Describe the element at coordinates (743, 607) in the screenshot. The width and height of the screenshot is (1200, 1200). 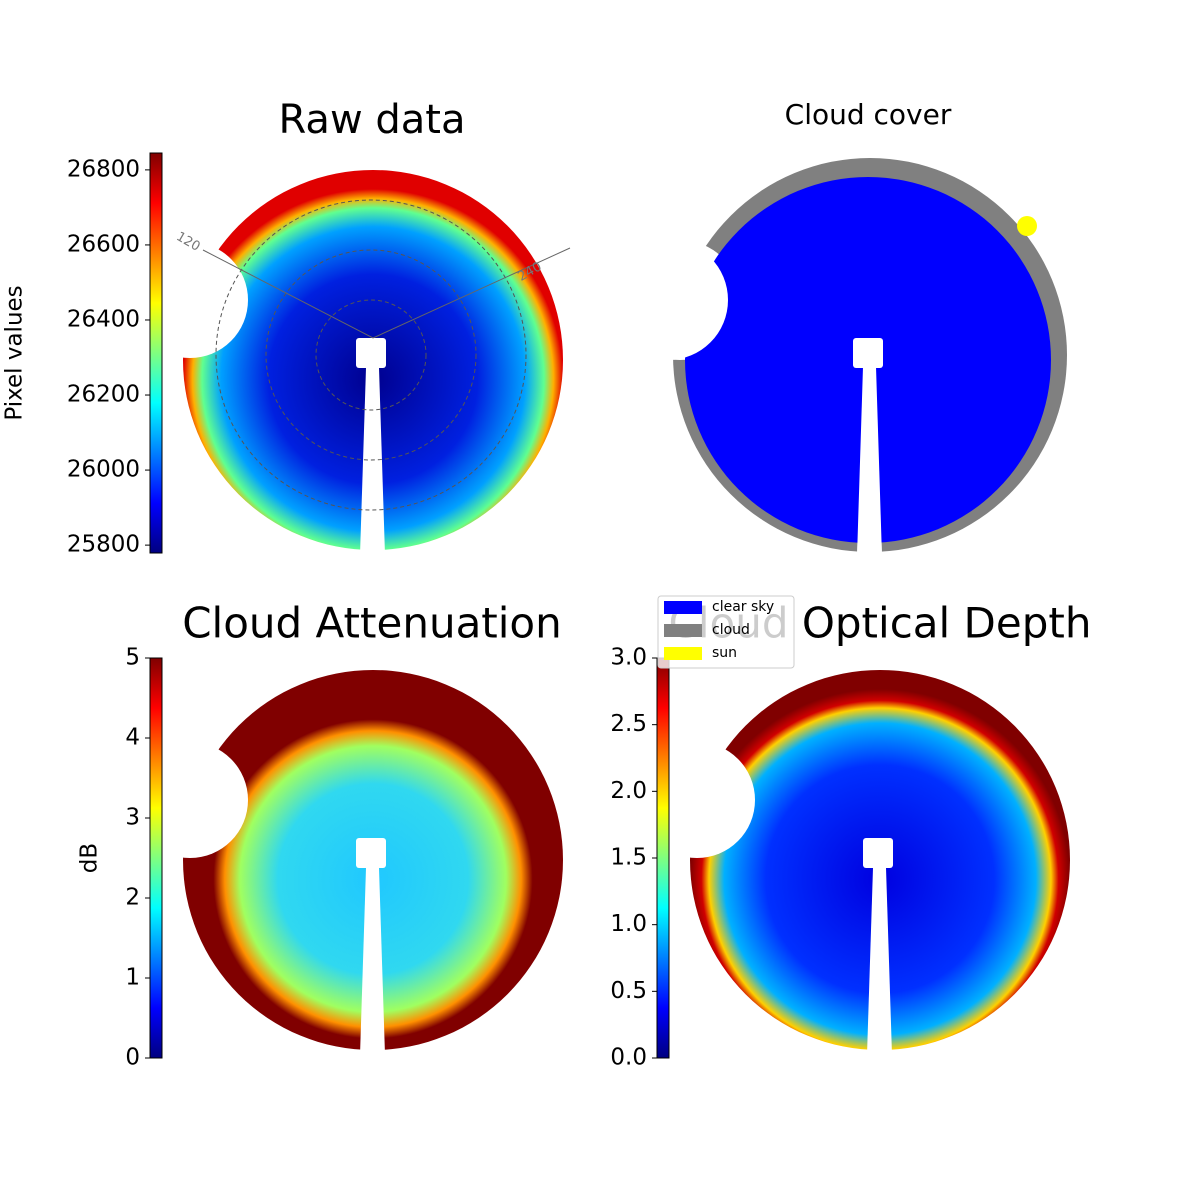
I see `legend-label: clear sky` at that location.